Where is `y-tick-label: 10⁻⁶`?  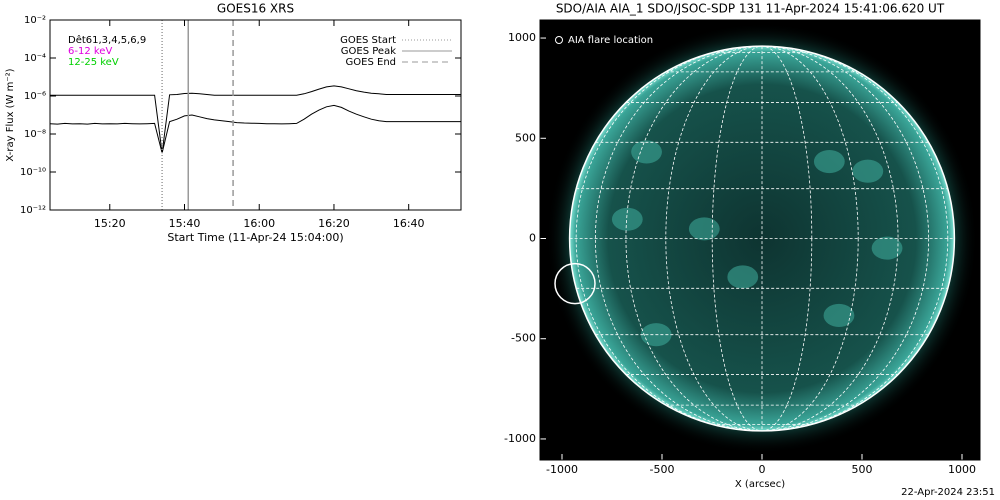 y-tick-label: 10⁻⁶ is located at coordinates (35, 96).